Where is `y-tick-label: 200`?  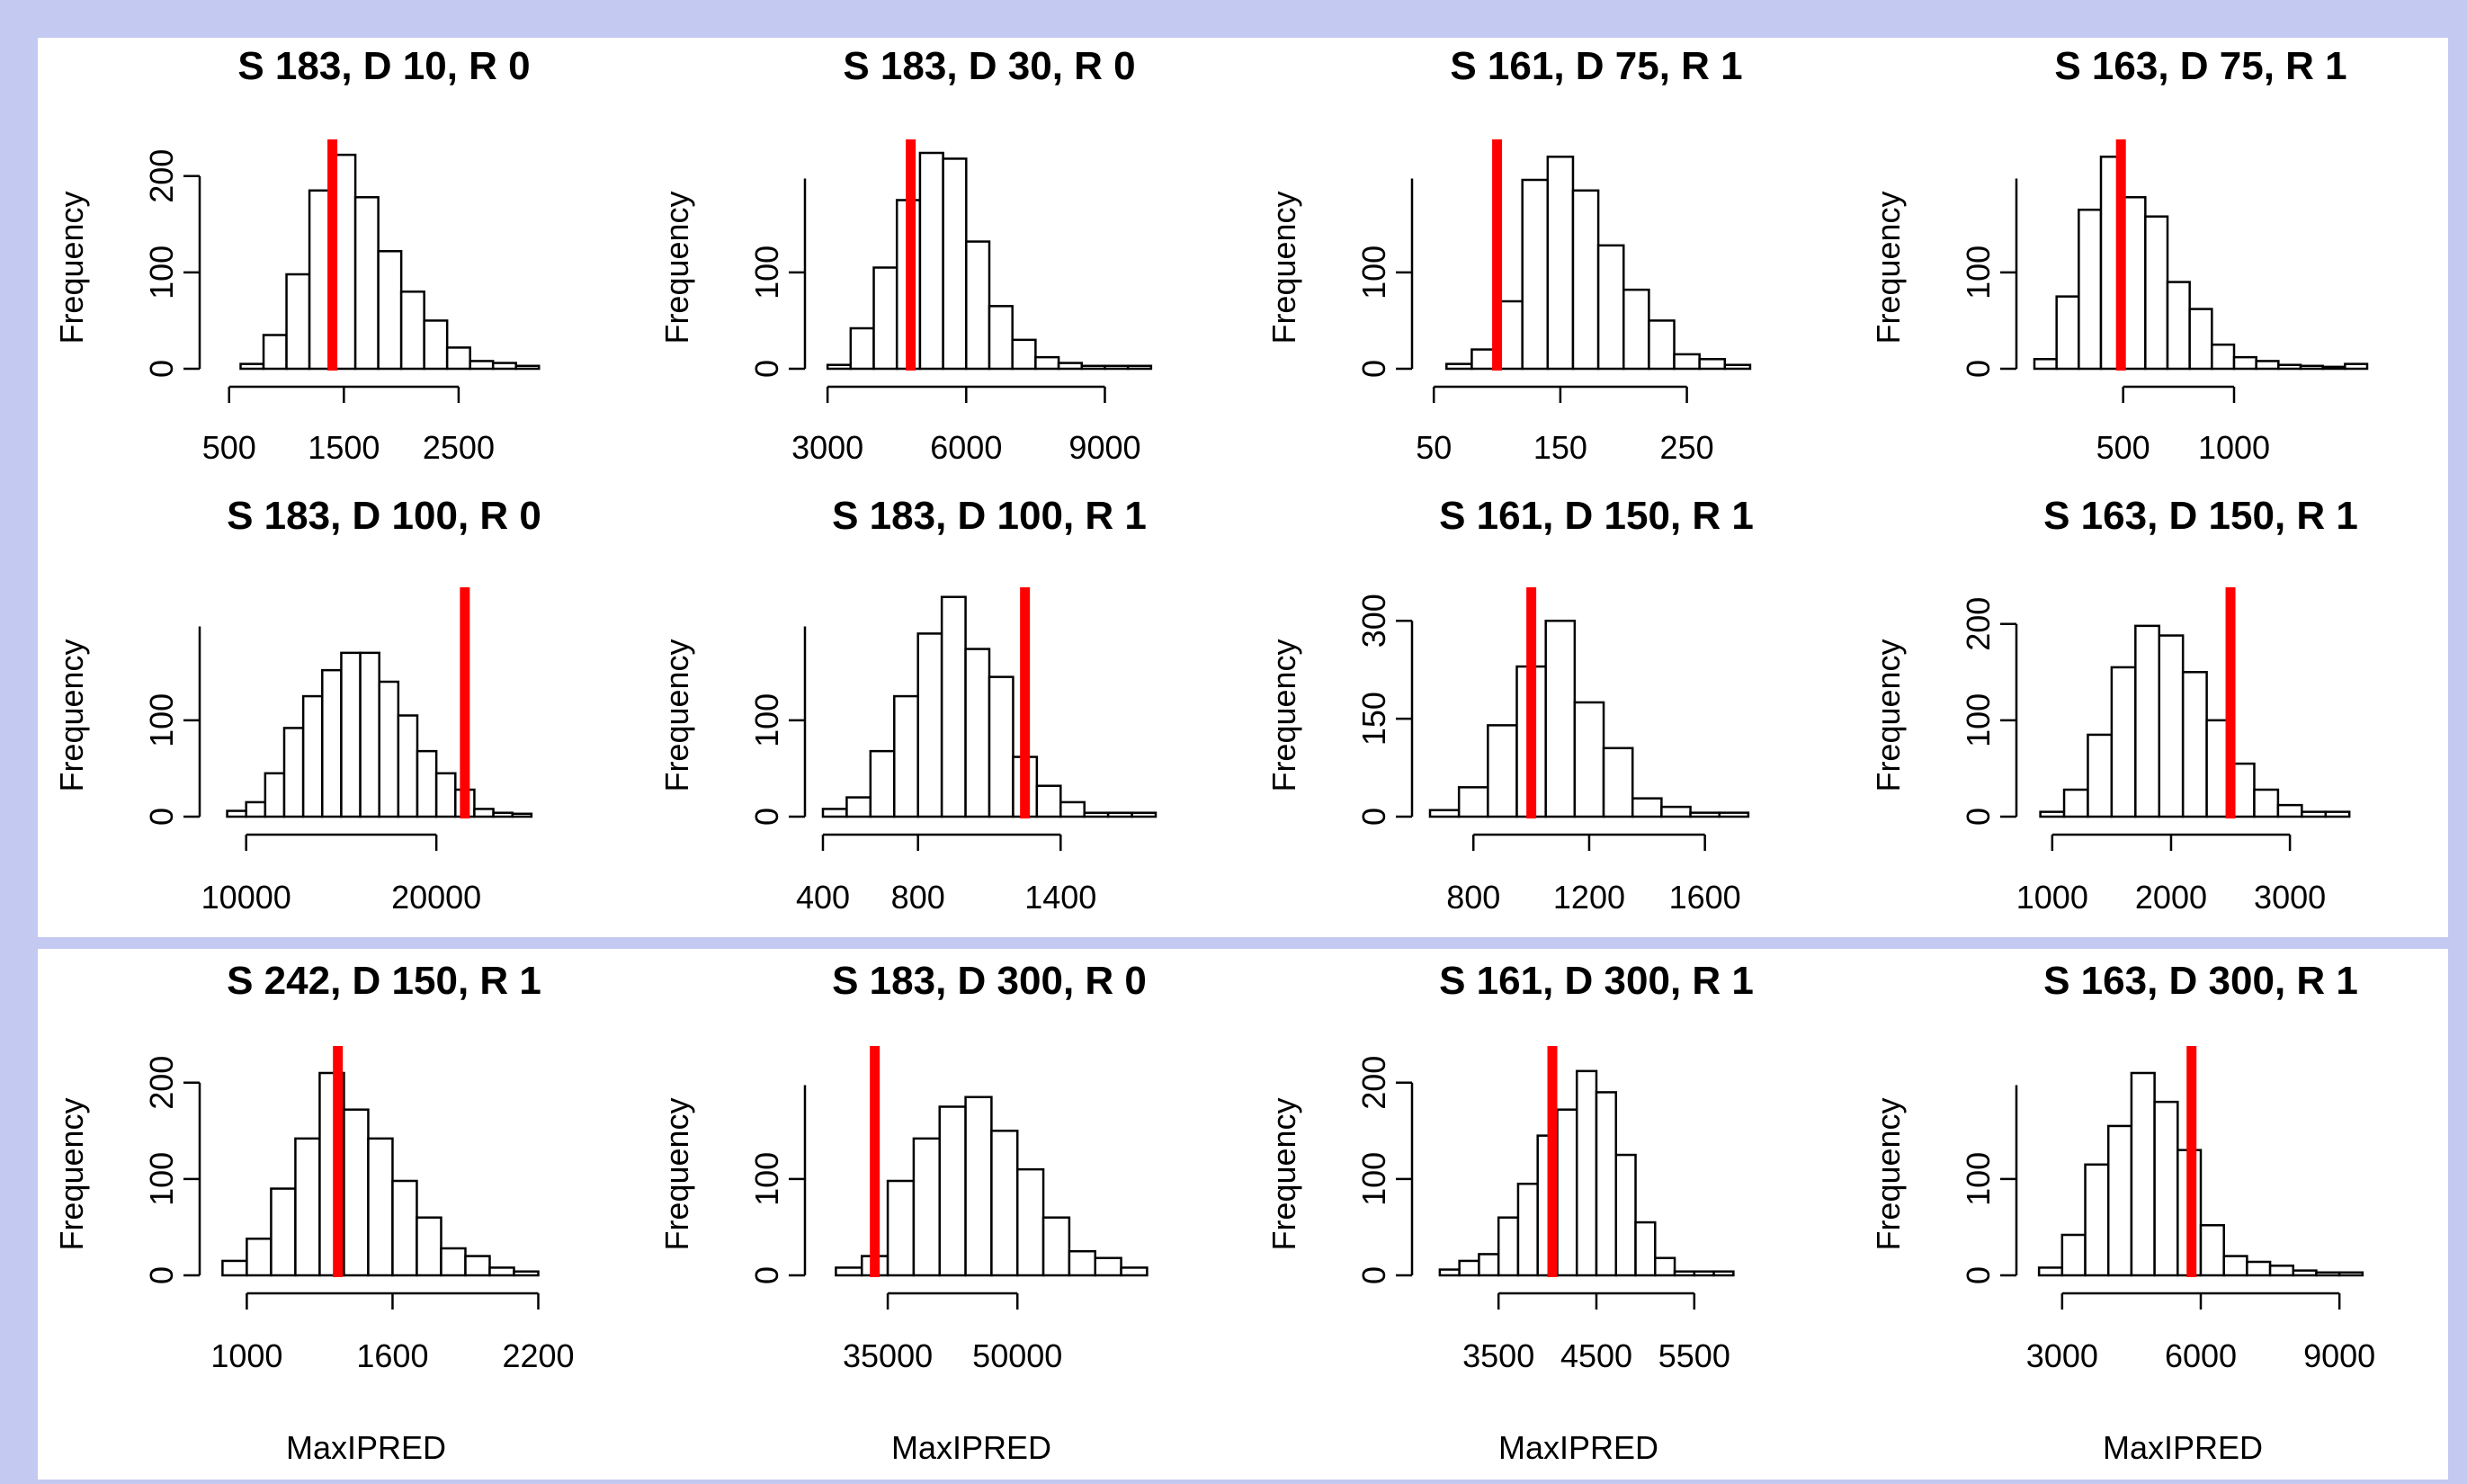 y-tick-label: 200 is located at coordinates (1978, 624).